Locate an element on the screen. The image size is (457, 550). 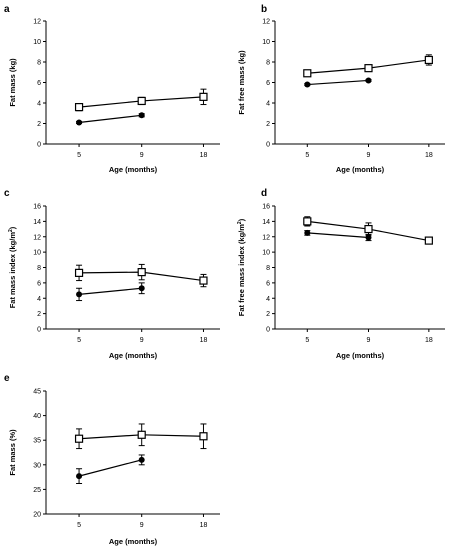
y-axis-title-main: Fat free mass (kg) is located at coordinates (241, 82).